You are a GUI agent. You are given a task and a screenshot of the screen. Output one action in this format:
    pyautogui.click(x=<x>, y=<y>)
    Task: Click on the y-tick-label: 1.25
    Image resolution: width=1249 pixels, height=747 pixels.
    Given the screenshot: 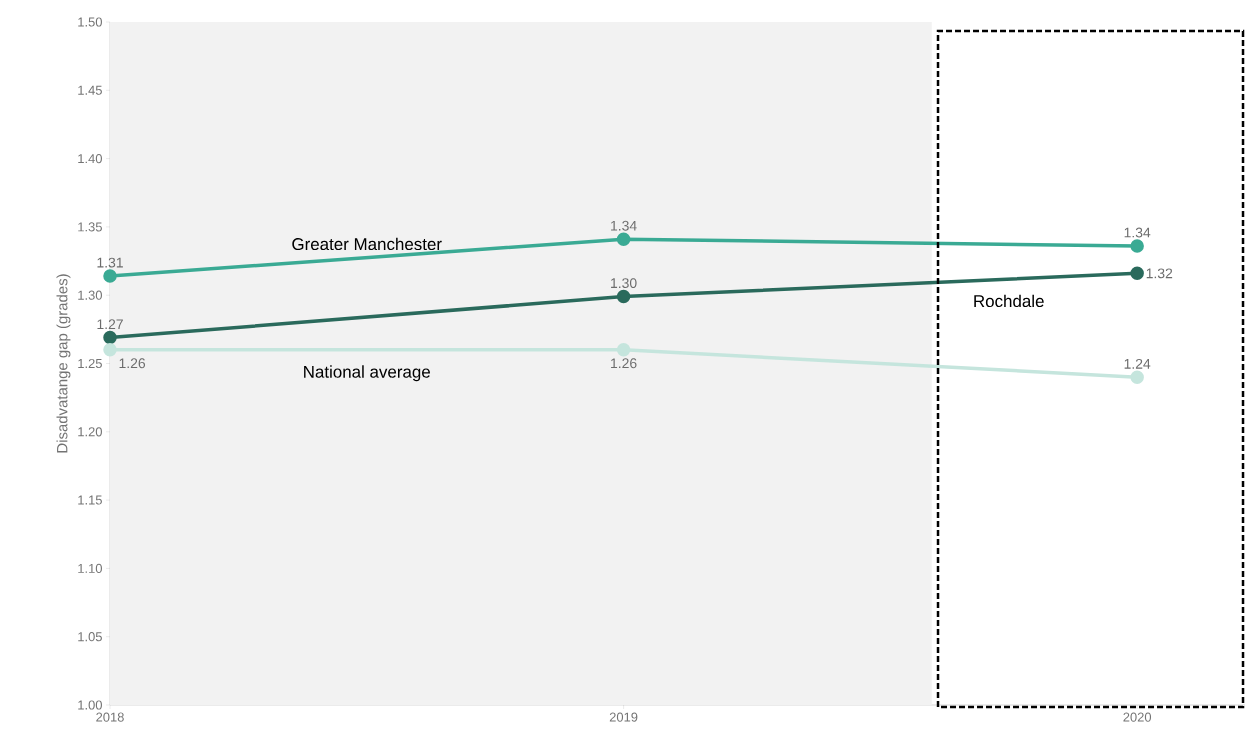 What is the action you would take?
    pyautogui.click(x=90, y=363)
    